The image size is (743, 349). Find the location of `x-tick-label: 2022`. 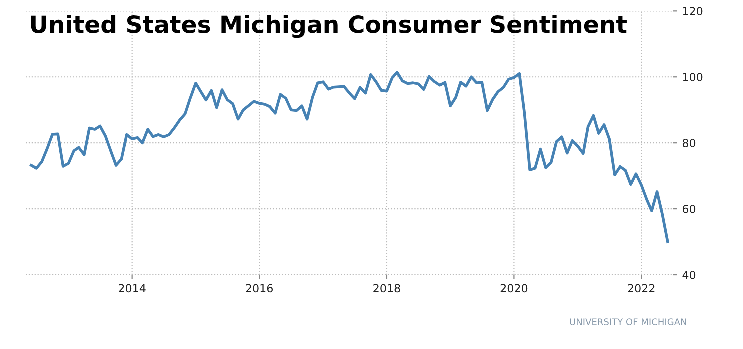

x-tick-label: 2022 is located at coordinates (641, 288).